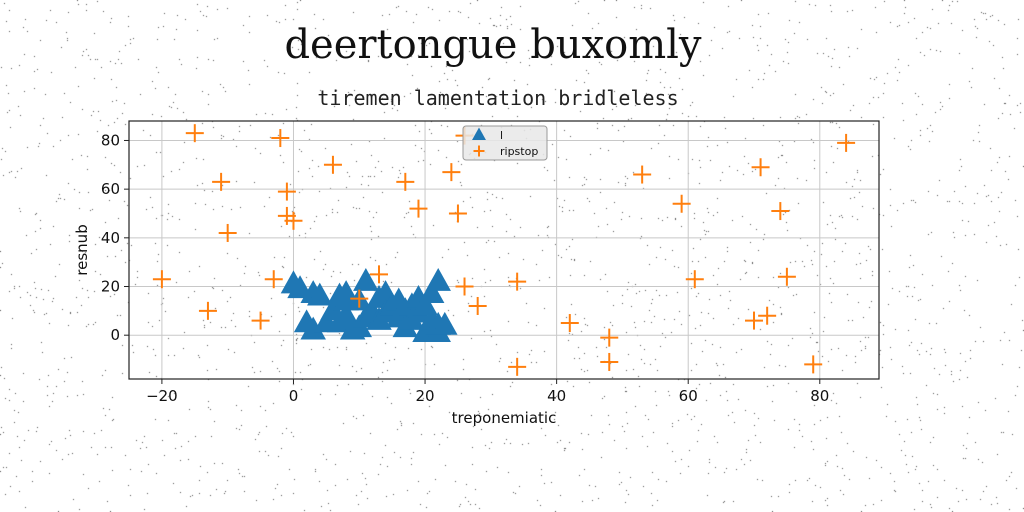  What do you see at coordinates (504, 418) in the screenshot?
I see `x-axis-label: treponemiatic` at bounding box center [504, 418].